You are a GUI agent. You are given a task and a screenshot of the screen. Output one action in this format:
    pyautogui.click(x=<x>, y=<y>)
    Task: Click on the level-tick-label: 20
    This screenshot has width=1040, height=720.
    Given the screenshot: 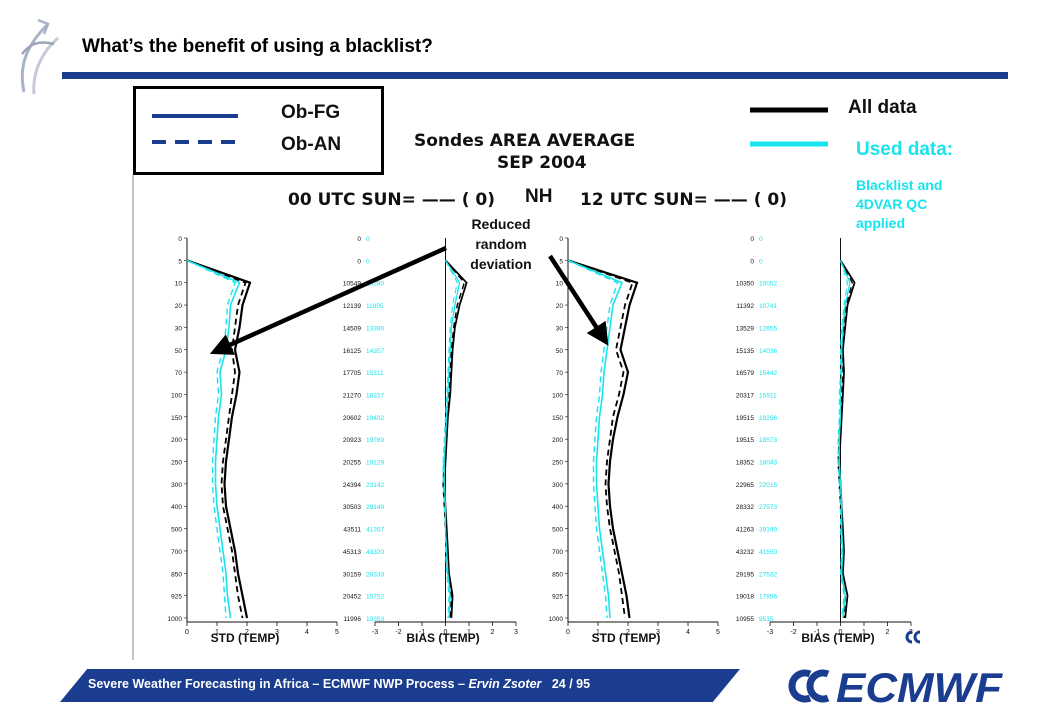 What is the action you would take?
    pyautogui.click(x=179, y=306)
    